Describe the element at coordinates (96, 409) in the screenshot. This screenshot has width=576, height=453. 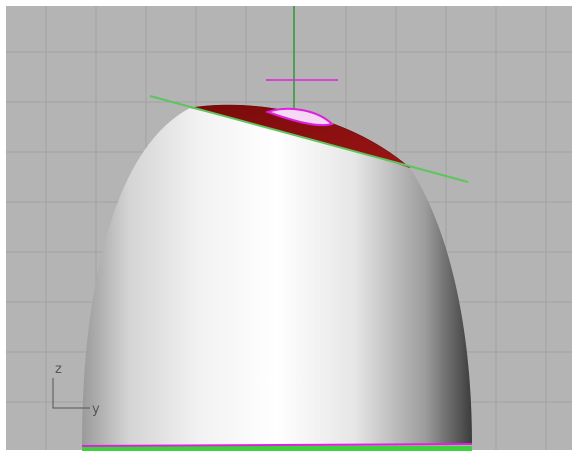
I see `axis-label-y: y` at that location.